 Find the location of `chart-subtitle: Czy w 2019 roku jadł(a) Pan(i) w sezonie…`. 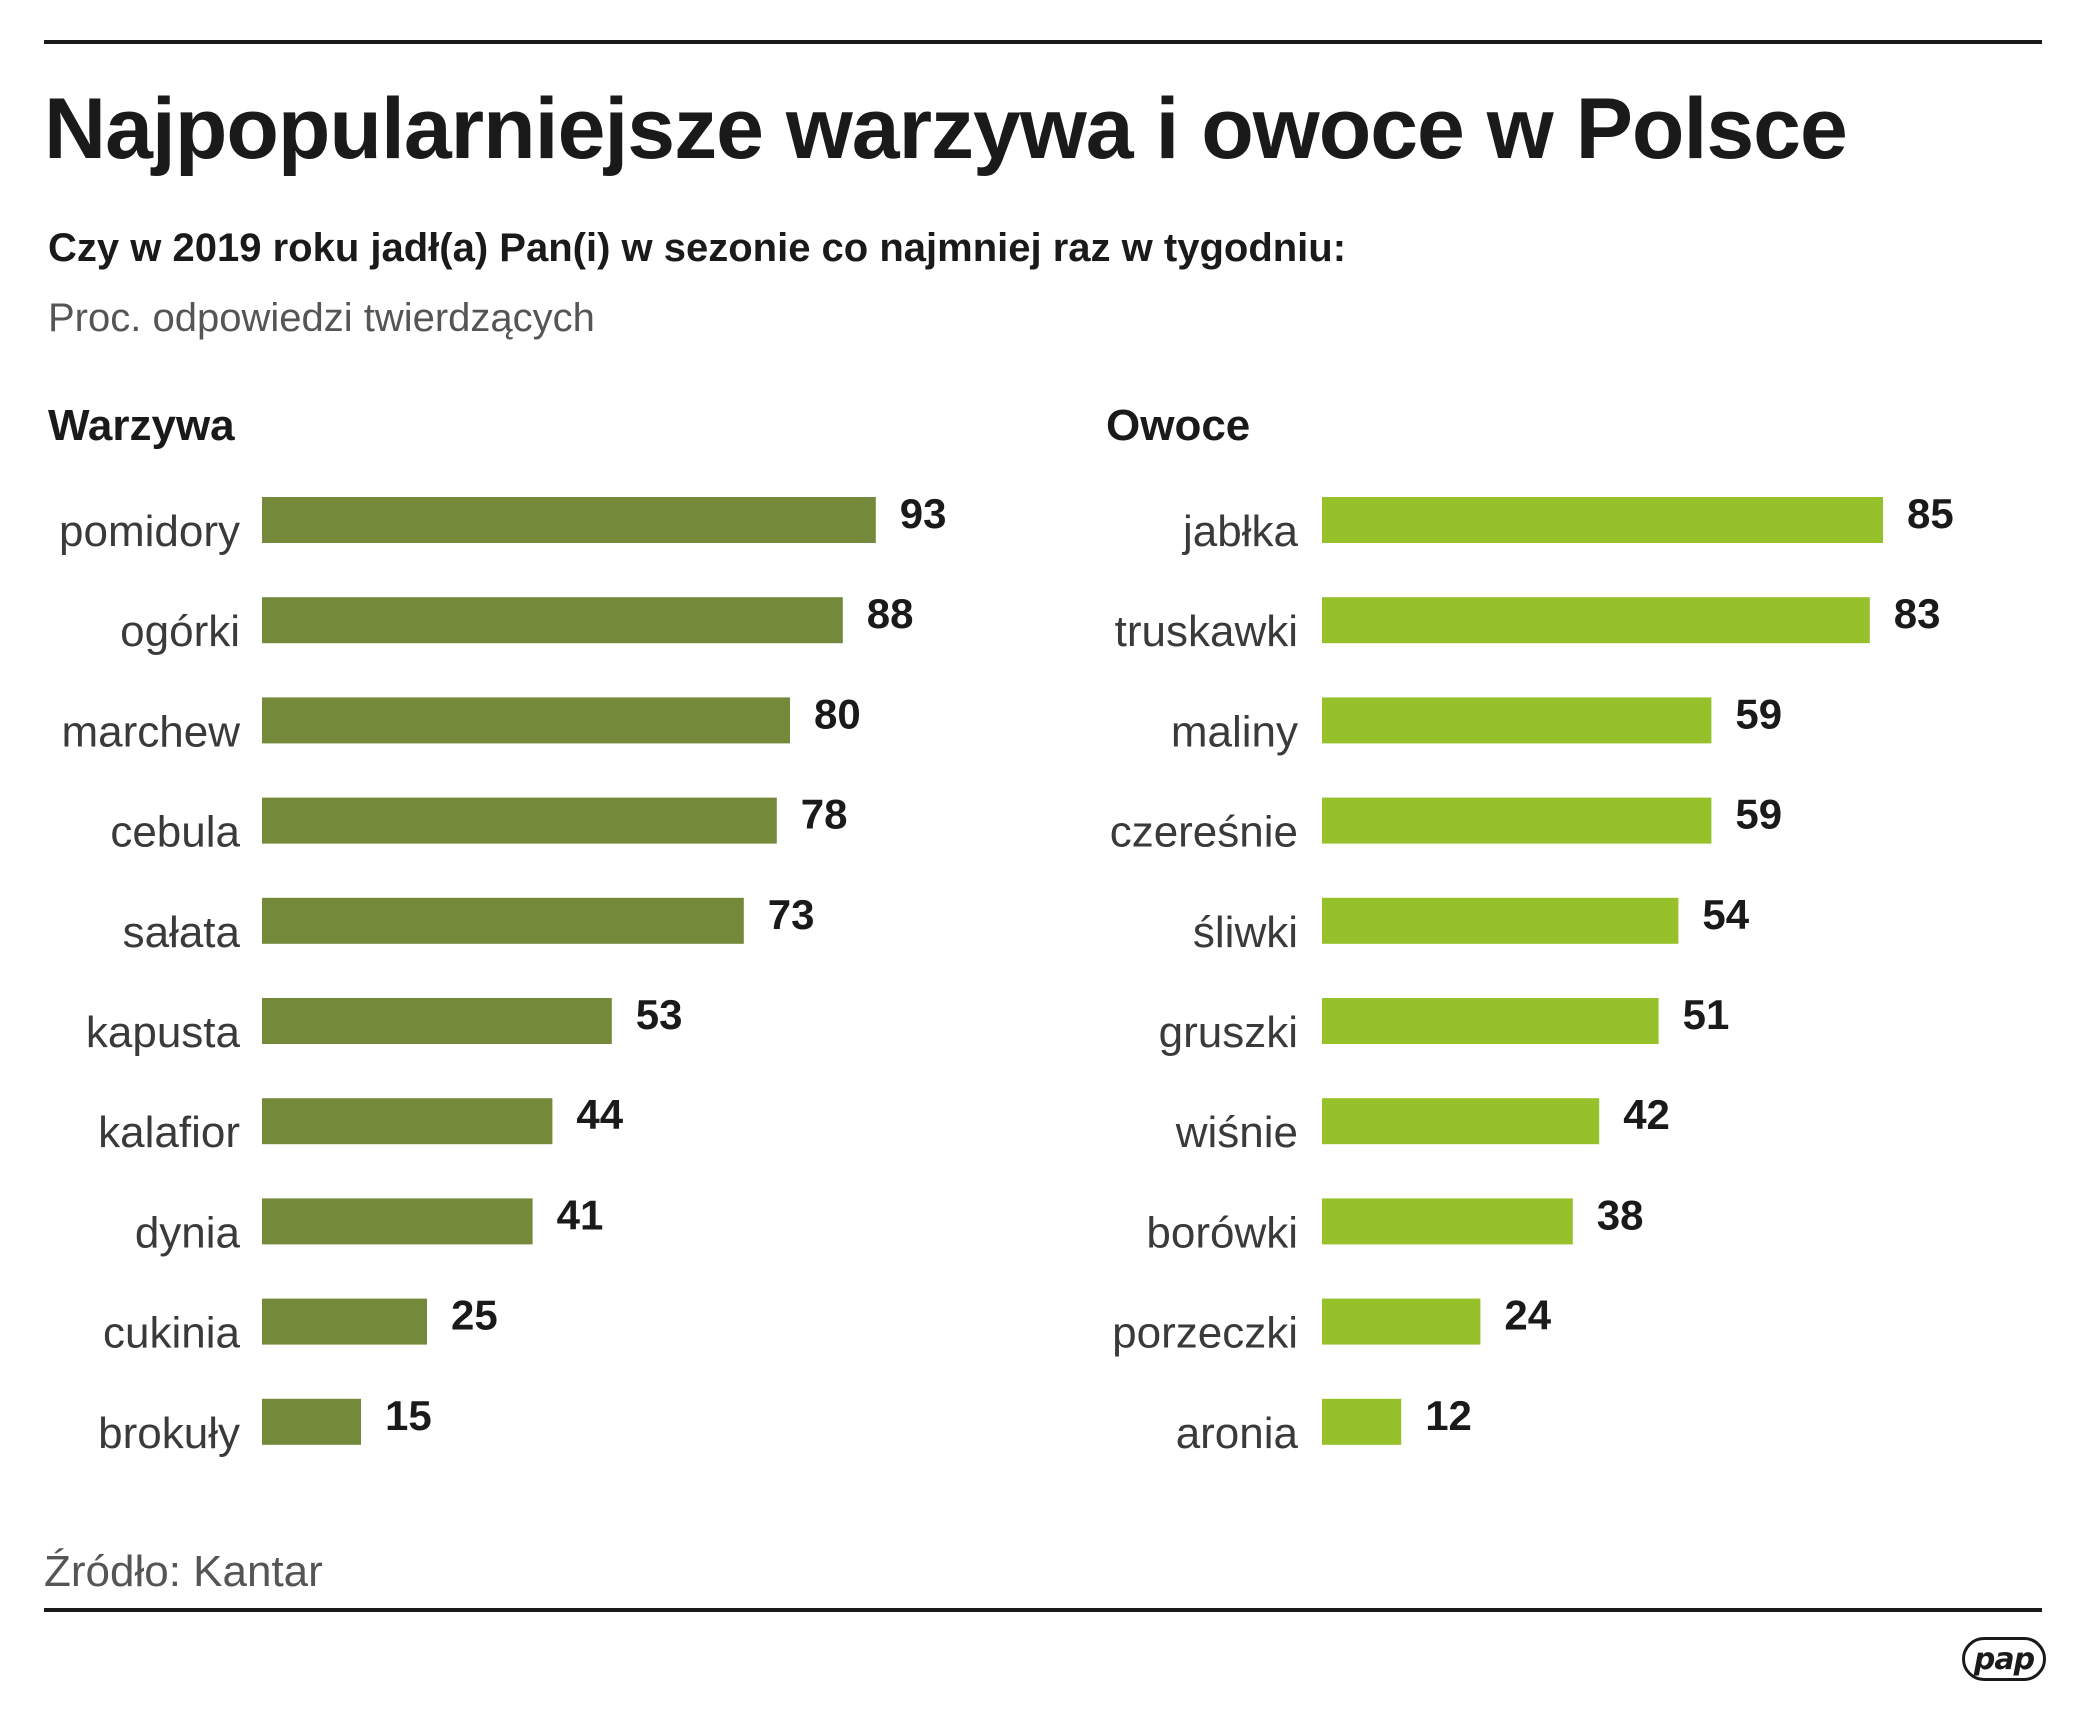

chart-subtitle: Czy w 2019 roku jadł(a) Pan(i) w sezonie… is located at coordinates (697, 248).